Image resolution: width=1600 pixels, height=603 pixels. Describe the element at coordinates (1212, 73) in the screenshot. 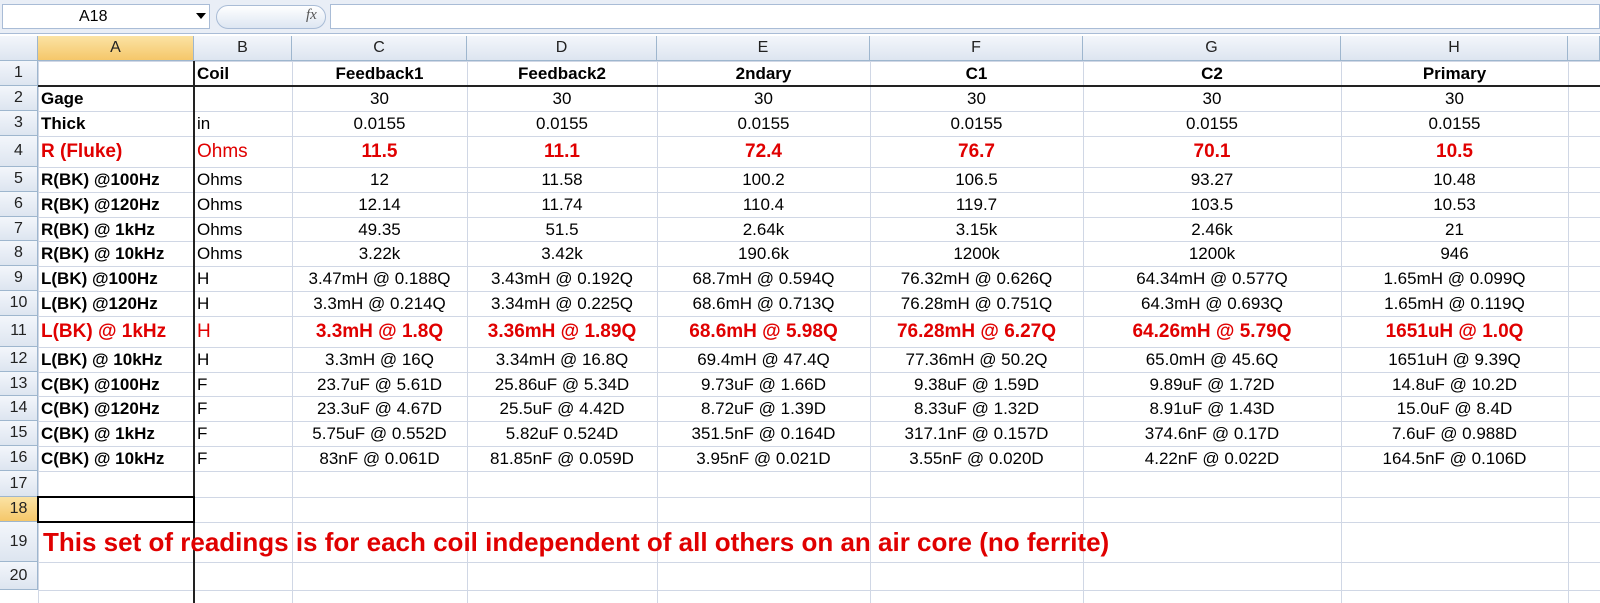

I see `cell: C2` at that location.